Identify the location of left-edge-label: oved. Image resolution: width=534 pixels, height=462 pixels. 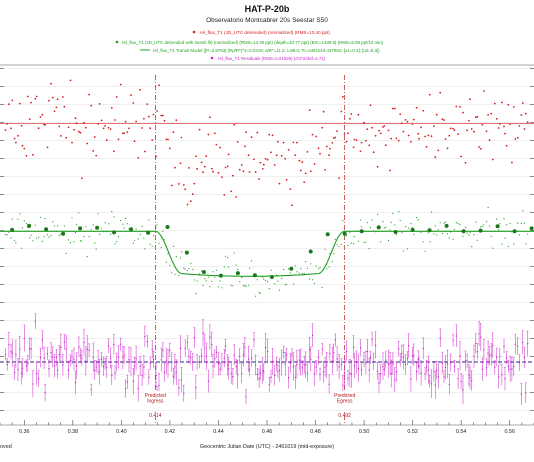
(6, 447).